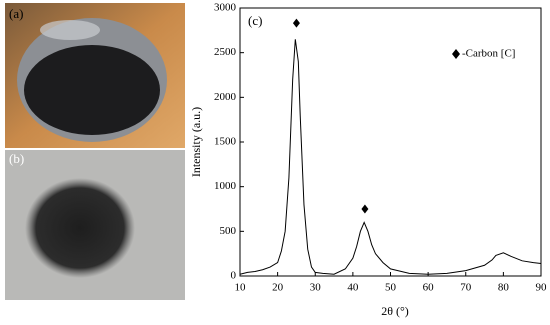 The width and height of the screenshot is (550, 325). Describe the element at coordinates (391, 288) in the screenshot. I see `x-tick-label: 50` at that location.